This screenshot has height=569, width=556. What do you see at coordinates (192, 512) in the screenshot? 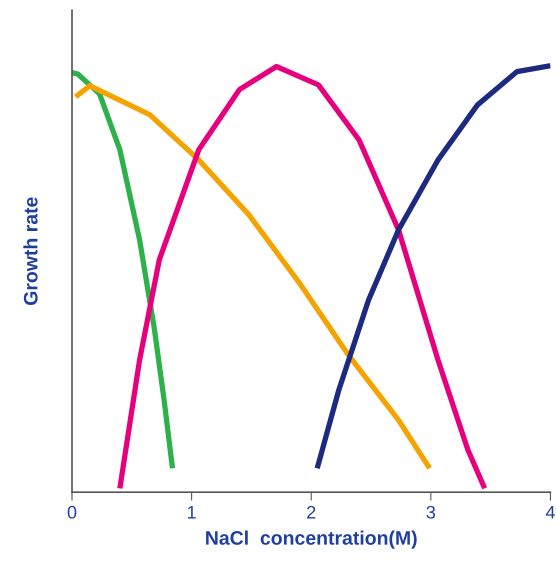
I see `x-tick-label: 1` at bounding box center [192, 512].